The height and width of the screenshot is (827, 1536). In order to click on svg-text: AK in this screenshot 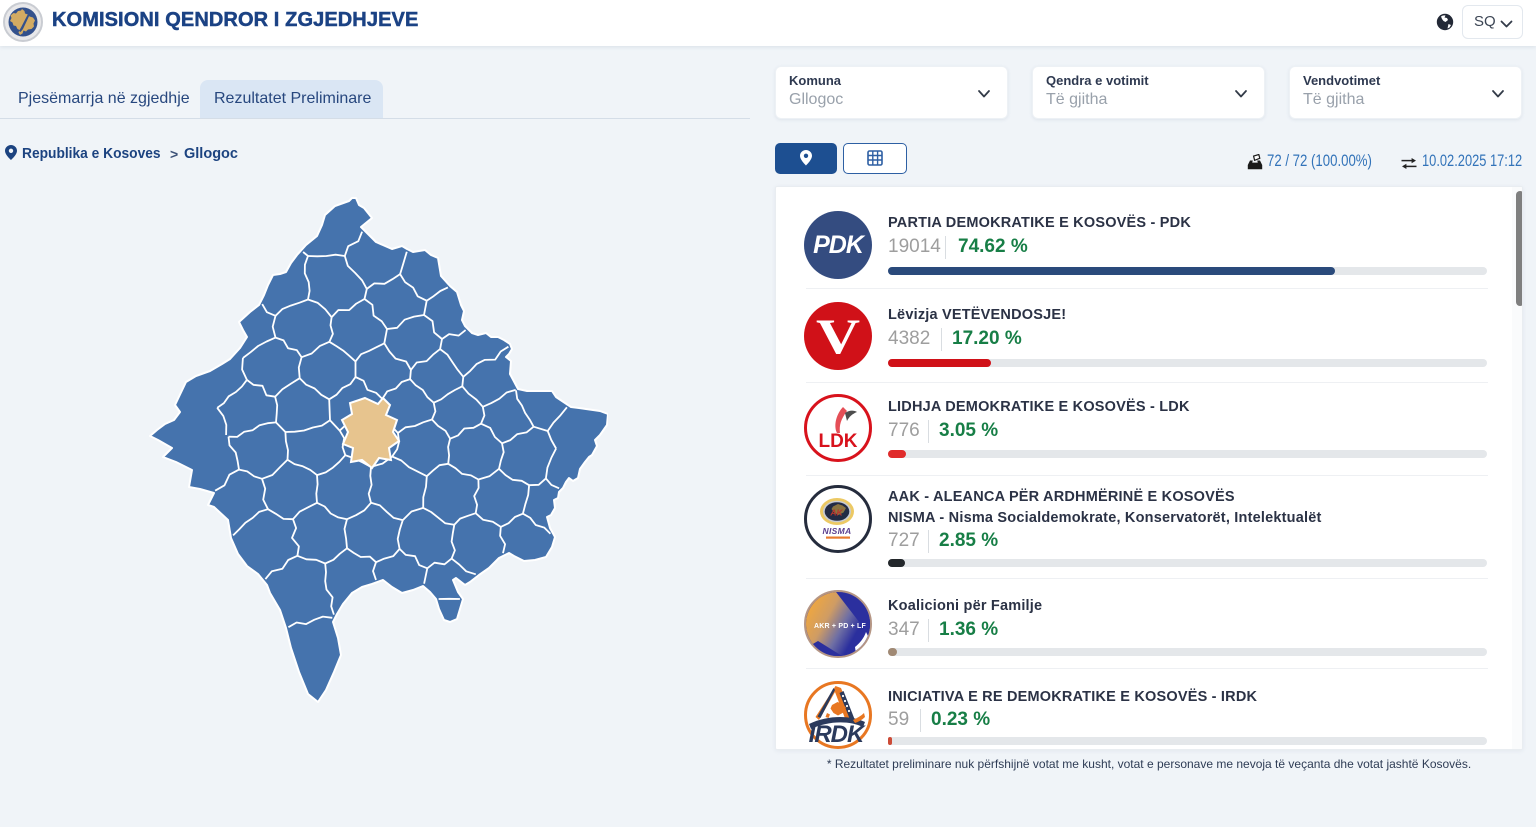, I will do `click(836, 513)`.